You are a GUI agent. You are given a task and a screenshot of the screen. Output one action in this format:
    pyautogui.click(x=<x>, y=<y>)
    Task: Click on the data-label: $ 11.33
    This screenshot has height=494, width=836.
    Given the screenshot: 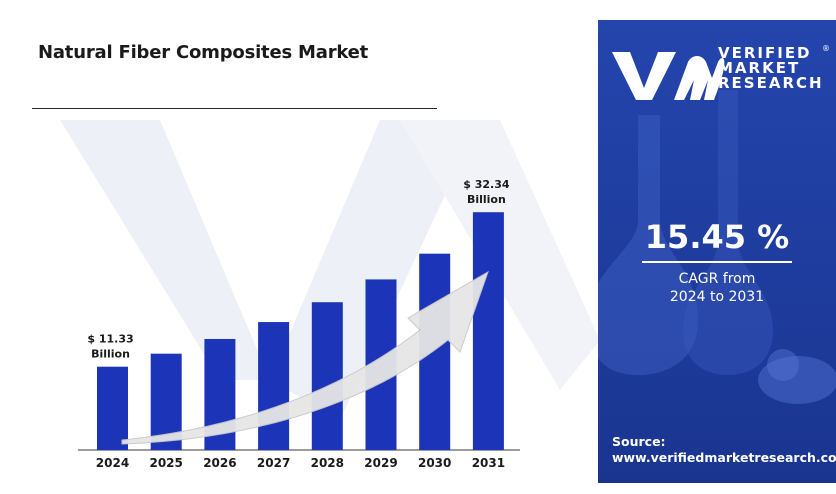 What is the action you would take?
    pyautogui.click(x=110, y=339)
    